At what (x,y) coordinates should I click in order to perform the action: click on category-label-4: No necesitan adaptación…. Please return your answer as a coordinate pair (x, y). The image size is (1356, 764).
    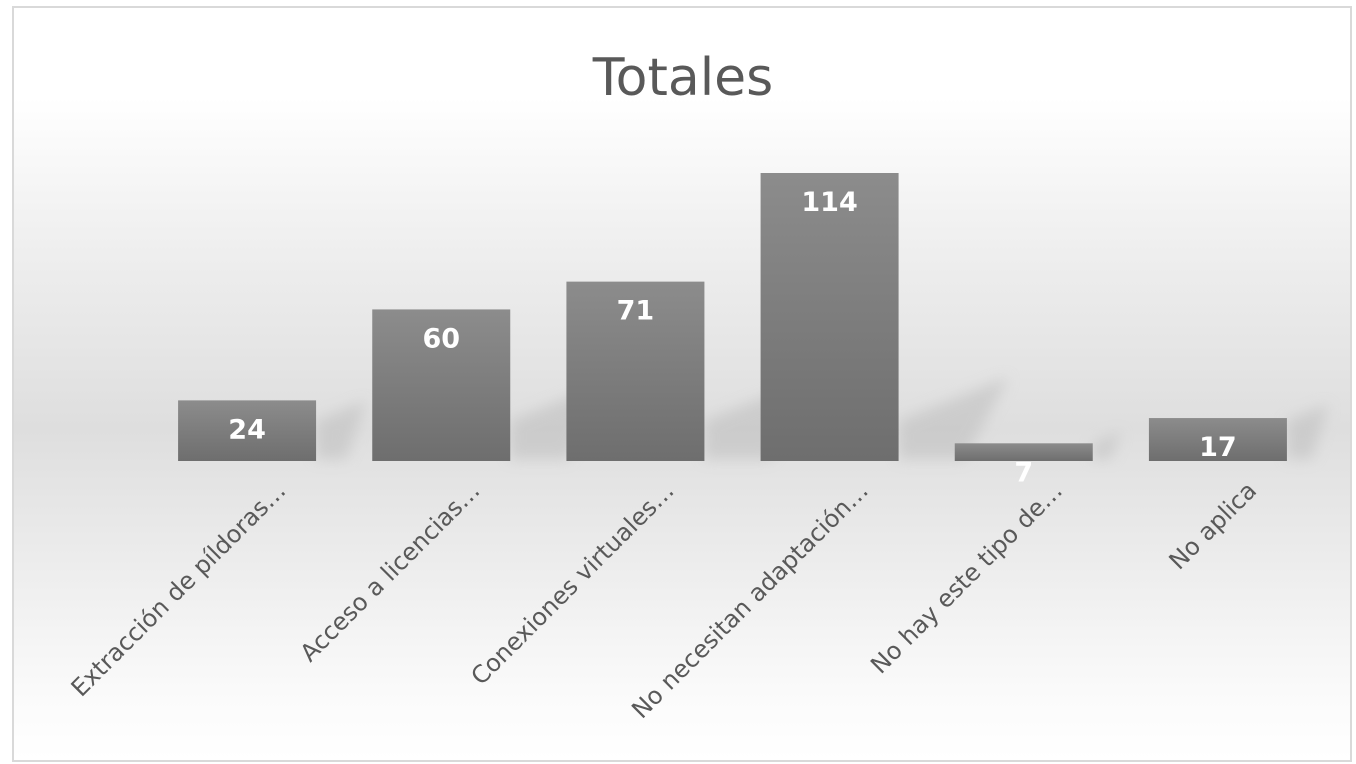
    Looking at the image, I should click on (750, 600).